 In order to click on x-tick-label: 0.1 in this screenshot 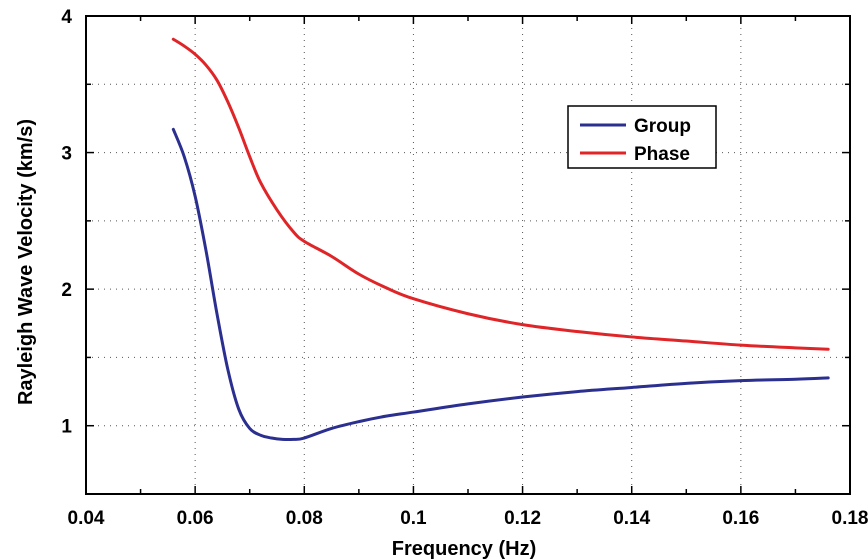, I will do `click(413, 518)`.